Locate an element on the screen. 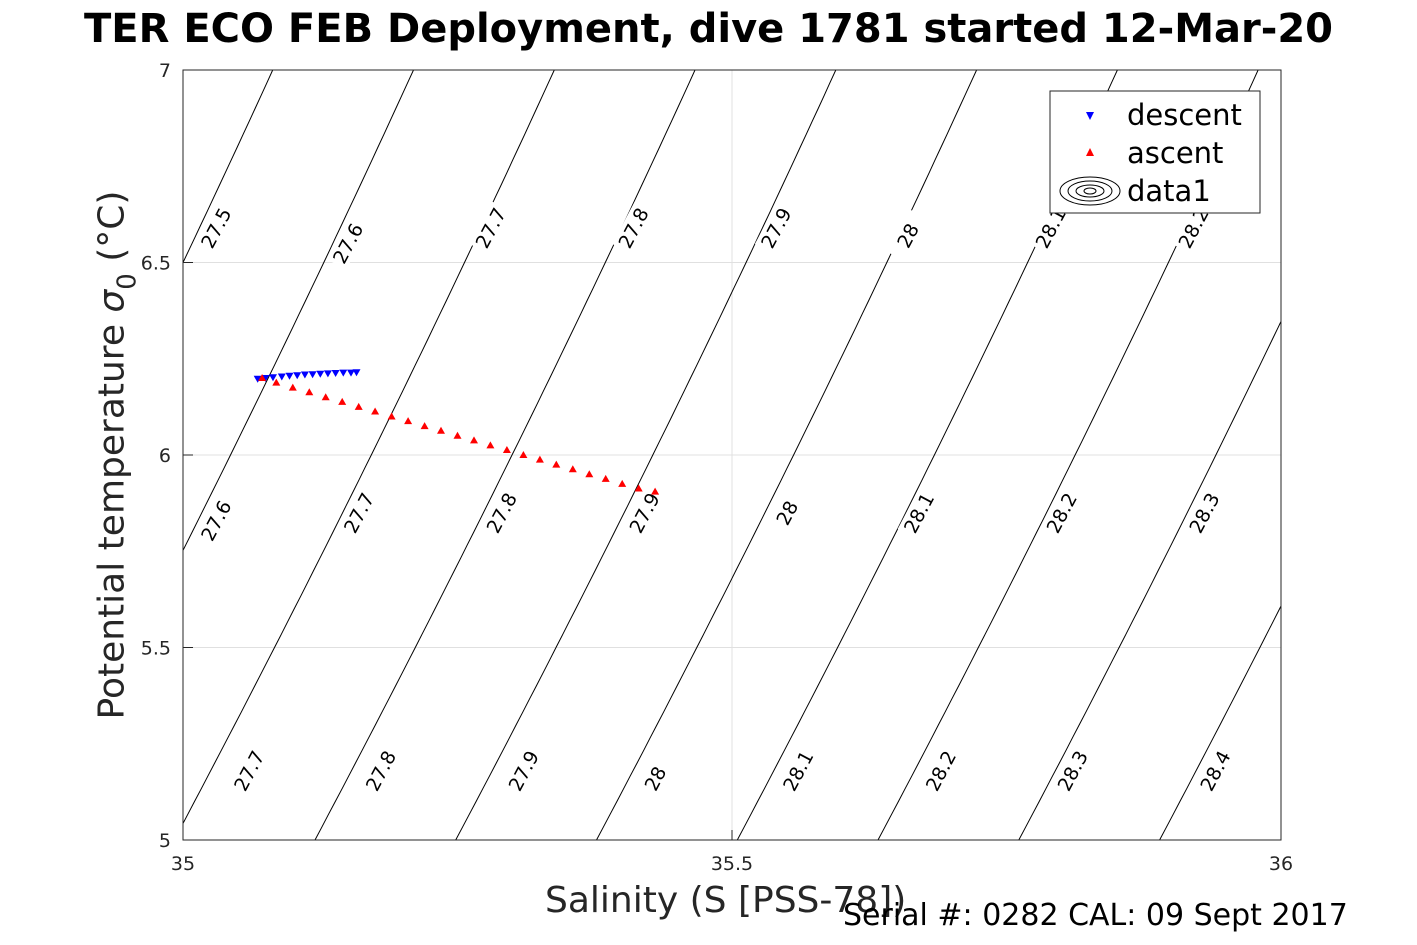 This screenshot has height=945, width=1417. y-axis-ticks: 5 5.5 6 6.5 7 is located at coordinates (167, 456).